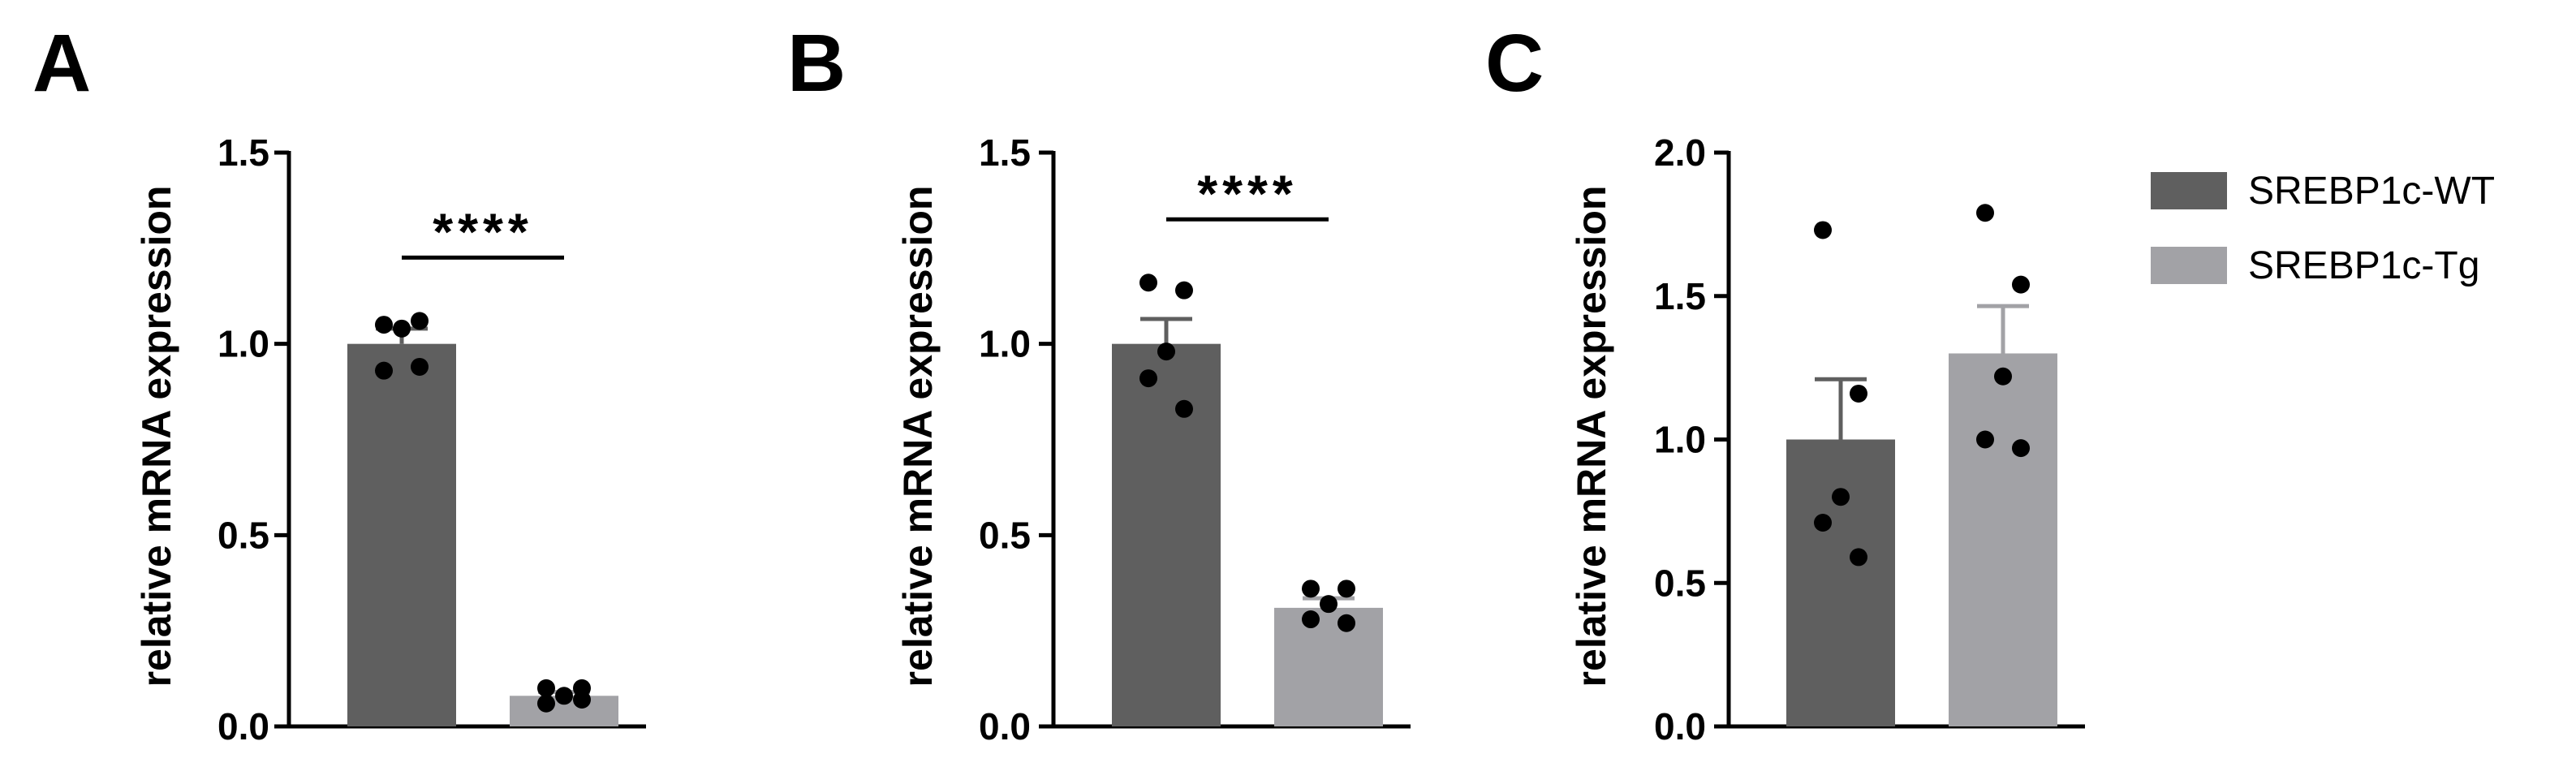 This screenshot has width=2576, height=767. I want to click on panel-label: B, so click(817, 63).